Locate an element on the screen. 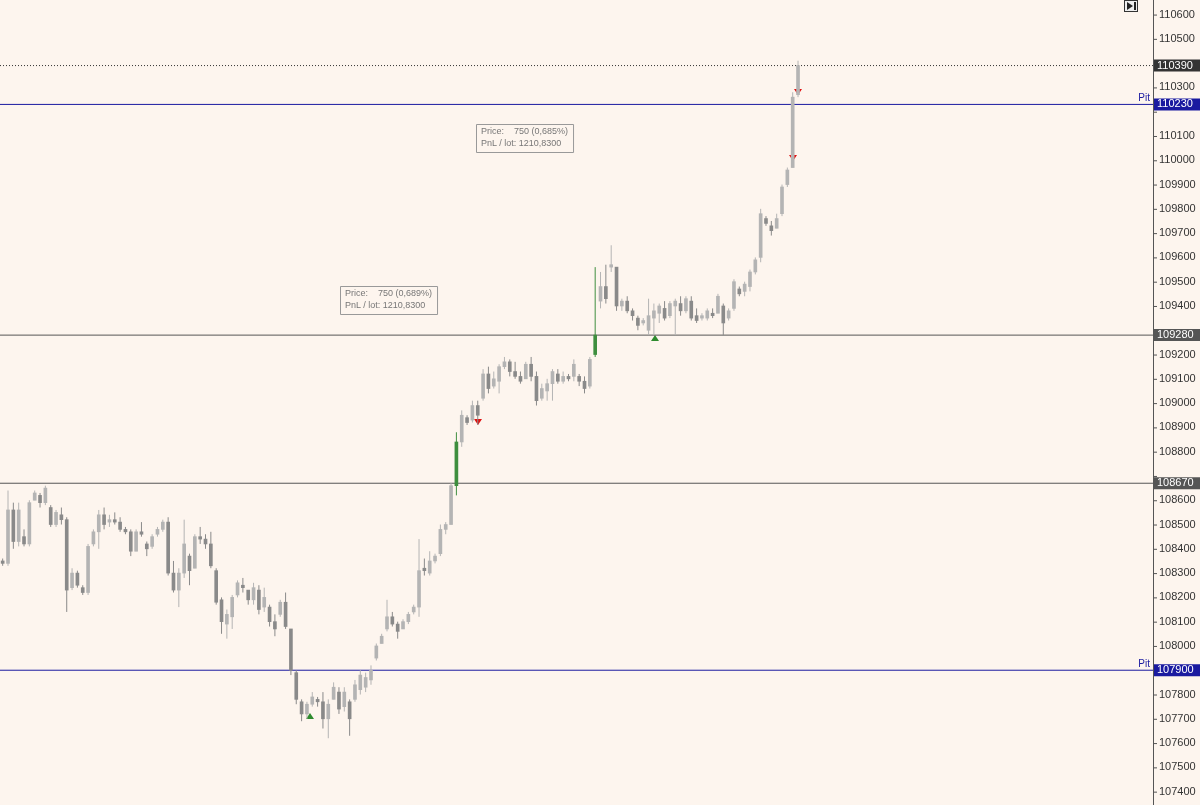 The height and width of the screenshot is (805, 1200). y-tick-label: 108400 is located at coordinates (1177, 547).